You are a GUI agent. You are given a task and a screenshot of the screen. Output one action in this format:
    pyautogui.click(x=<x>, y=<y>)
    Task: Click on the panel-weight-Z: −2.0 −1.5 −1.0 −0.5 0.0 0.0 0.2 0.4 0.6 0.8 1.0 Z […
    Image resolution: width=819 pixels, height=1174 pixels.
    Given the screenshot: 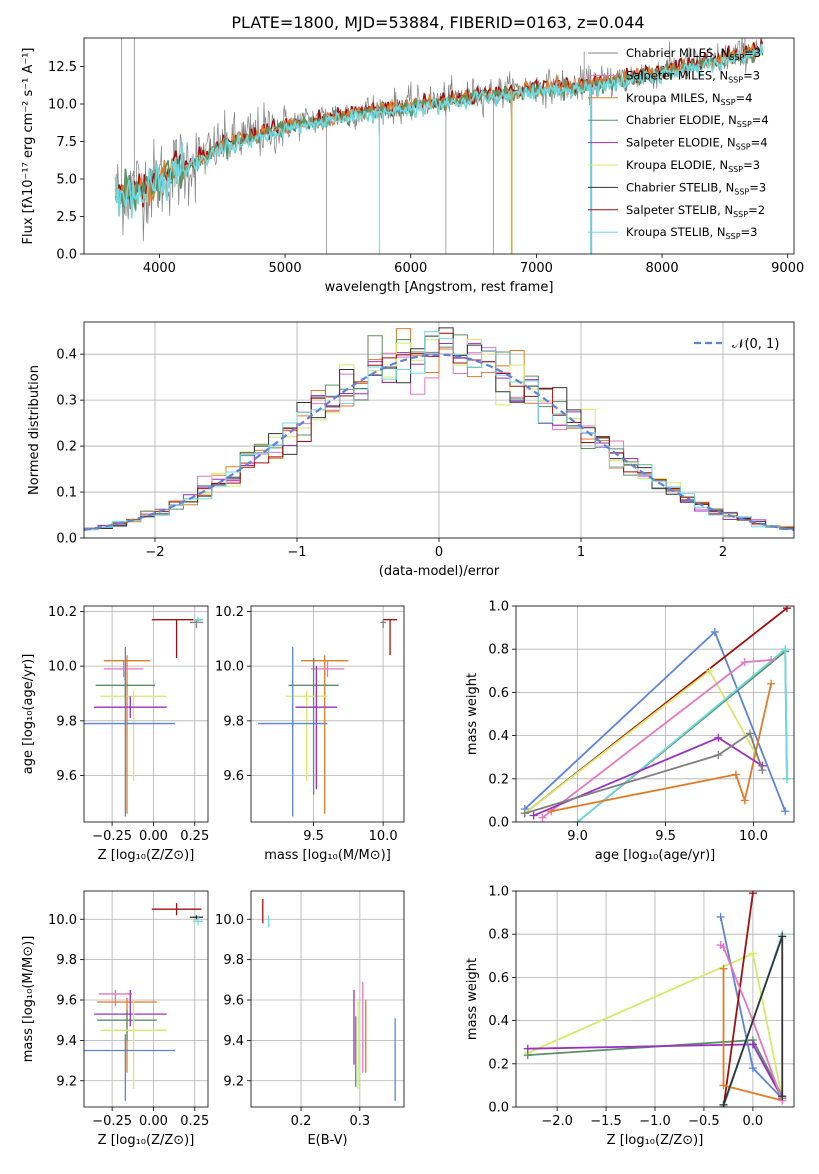 What is the action you would take?
    pyautogui.click(x=630, y=1016)
    